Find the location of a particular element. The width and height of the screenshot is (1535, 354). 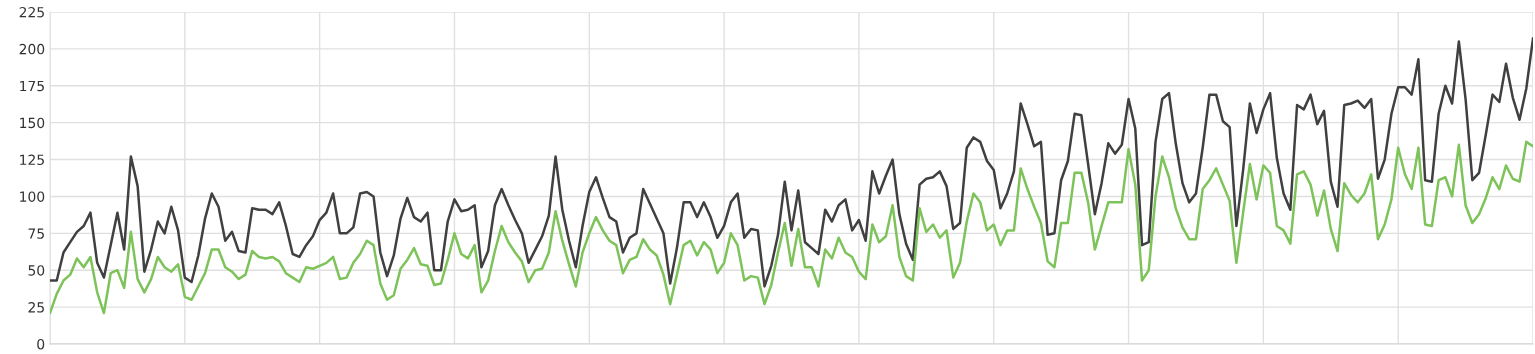

y-tick-label: 150 is located at coordinates (32, 123).